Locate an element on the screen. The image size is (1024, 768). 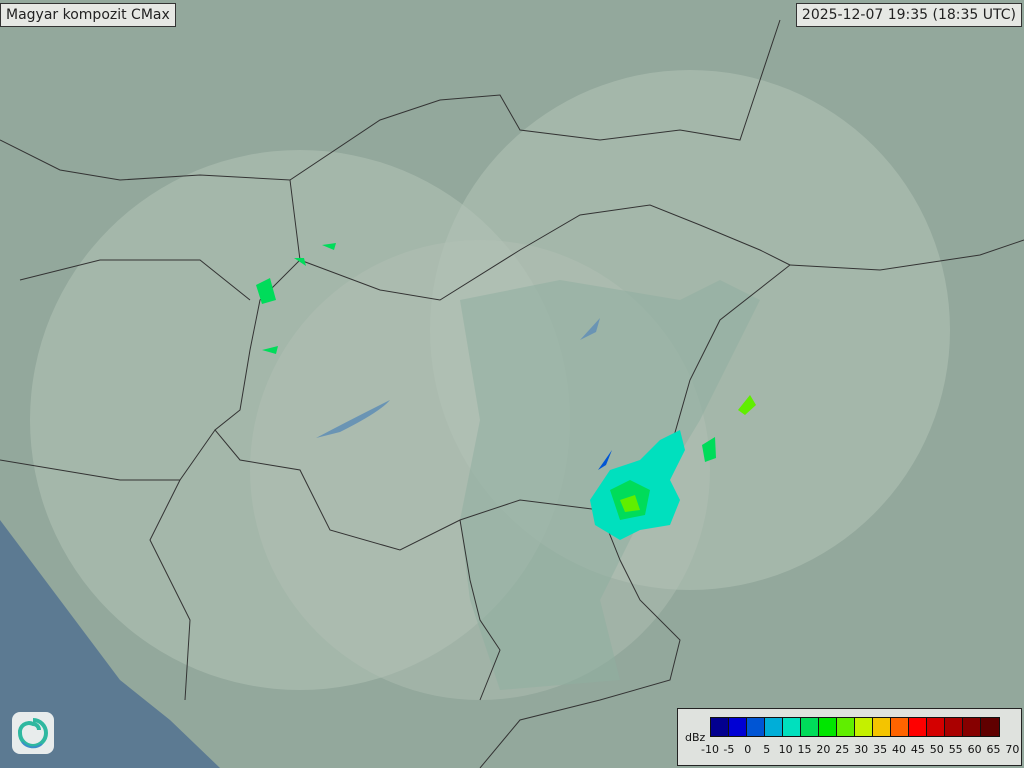
echo-west is located at coordinates (266, 291).